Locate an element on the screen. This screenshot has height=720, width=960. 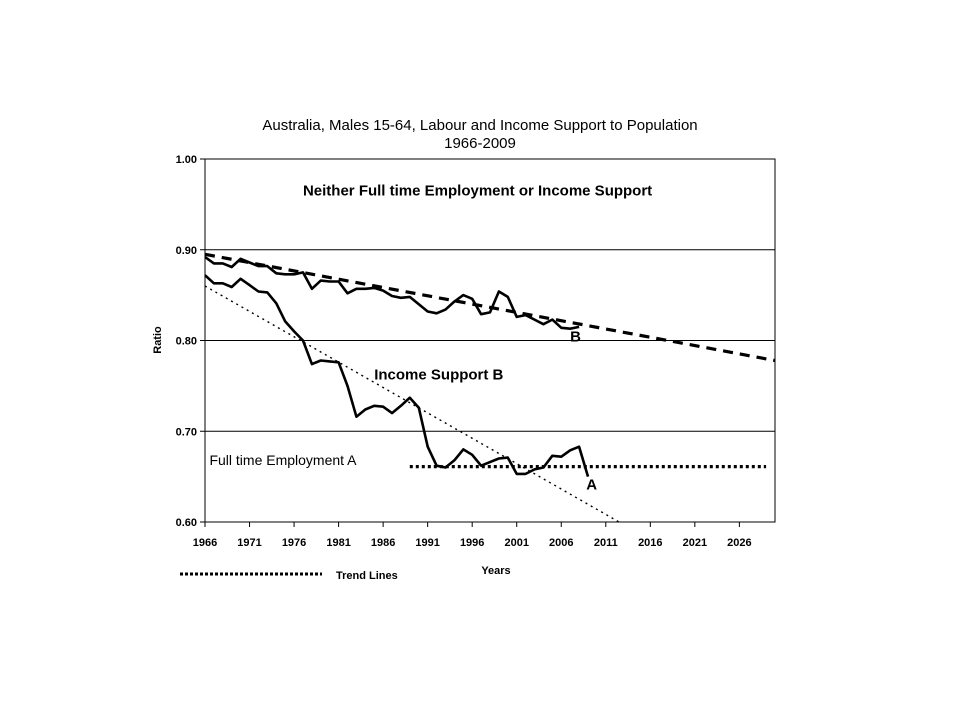
x-axis-label: Years is located at coordinates (495, 571).